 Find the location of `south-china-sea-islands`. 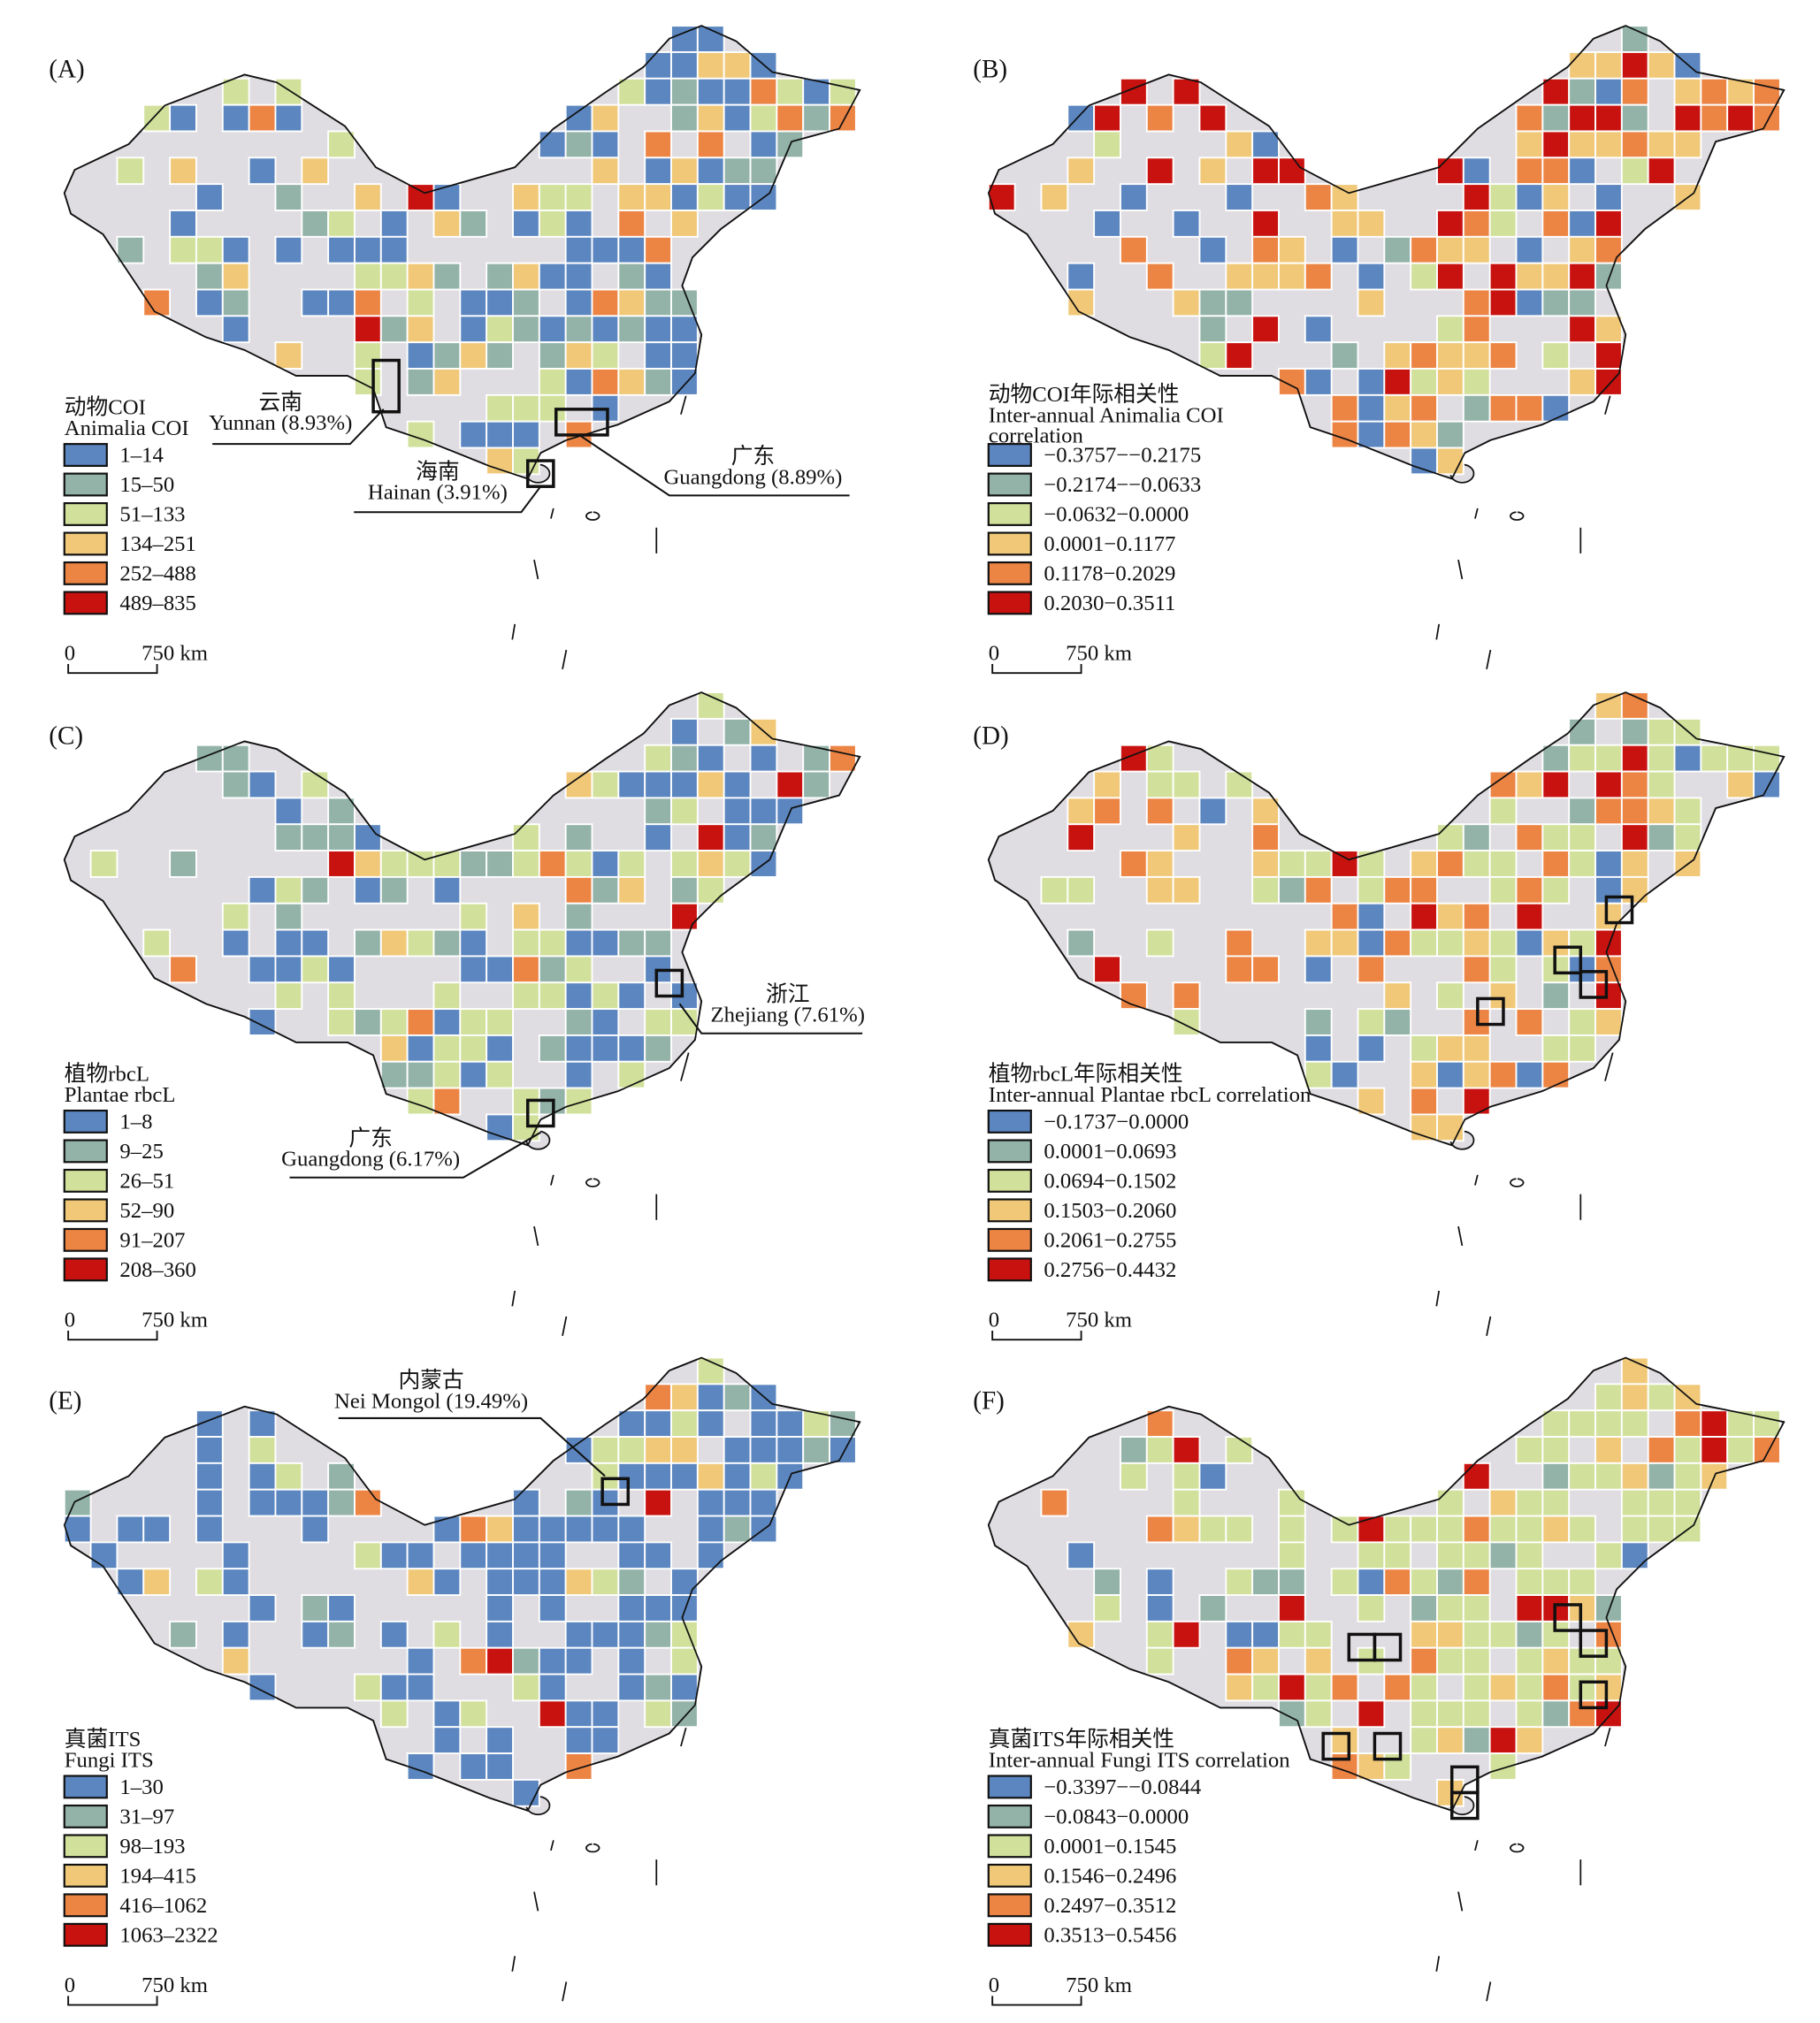

south-china-sea-islands is located at coordinates (1524, 1859).